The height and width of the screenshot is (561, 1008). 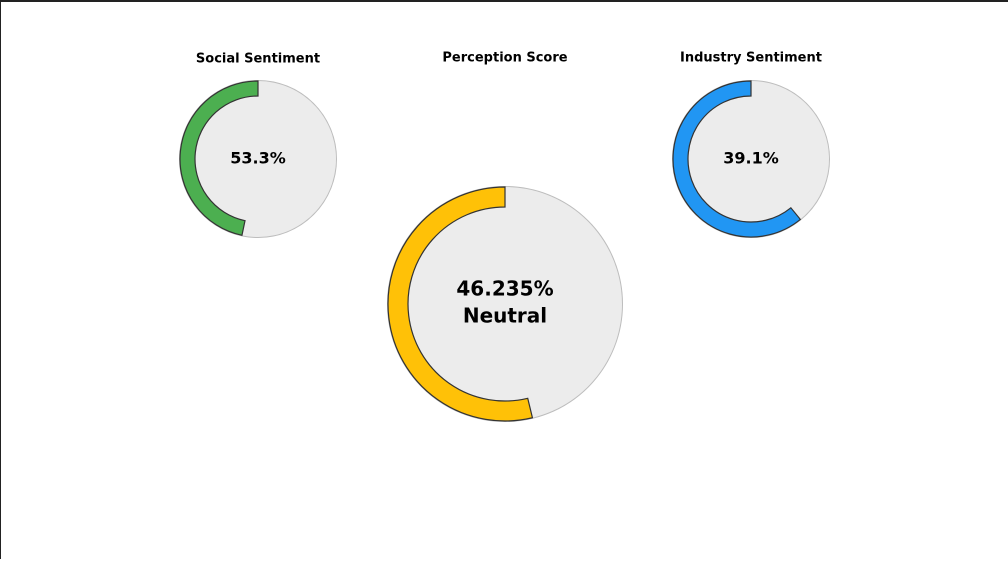 What do you see at coordinates (505, 316) in the screenshot?
I see `status-label: Neutral` at bounding box center [505, 316].